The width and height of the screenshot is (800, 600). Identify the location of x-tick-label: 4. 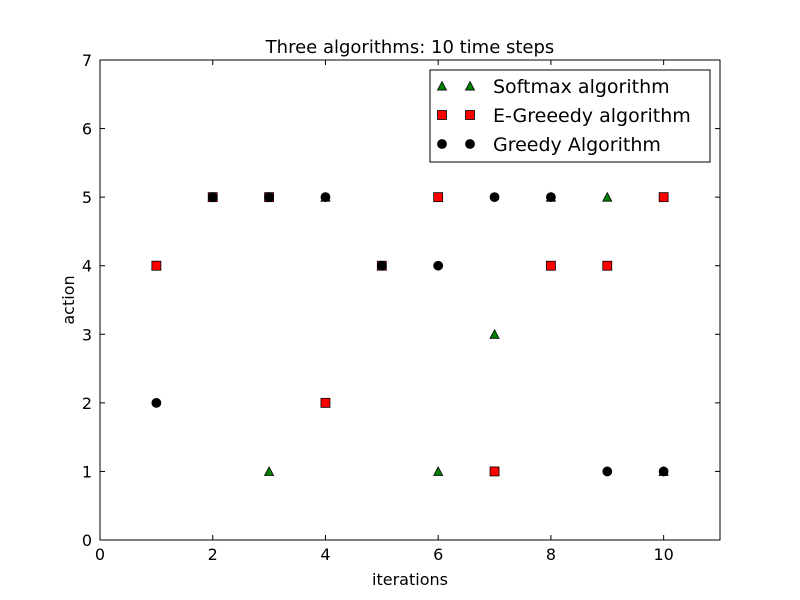
(325, 554).